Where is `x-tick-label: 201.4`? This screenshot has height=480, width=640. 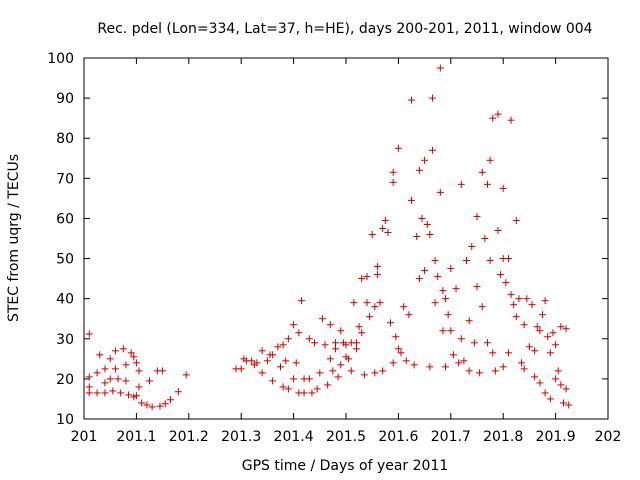
x-tick-label: 201.4 is located at coordinates (294, 437).